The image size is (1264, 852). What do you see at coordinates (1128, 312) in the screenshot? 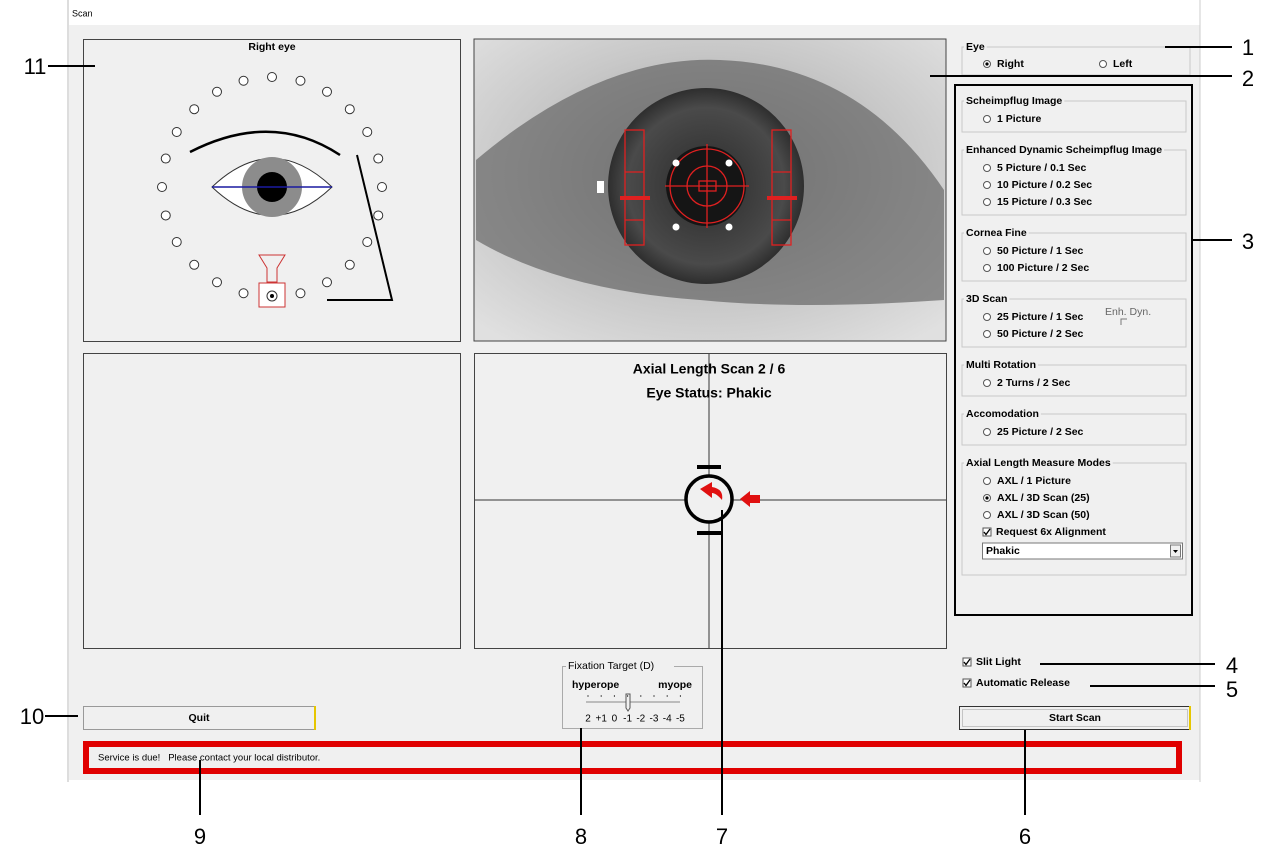
I see `side-label: Enh. Dyn.` at bounding box center [1128, 312].